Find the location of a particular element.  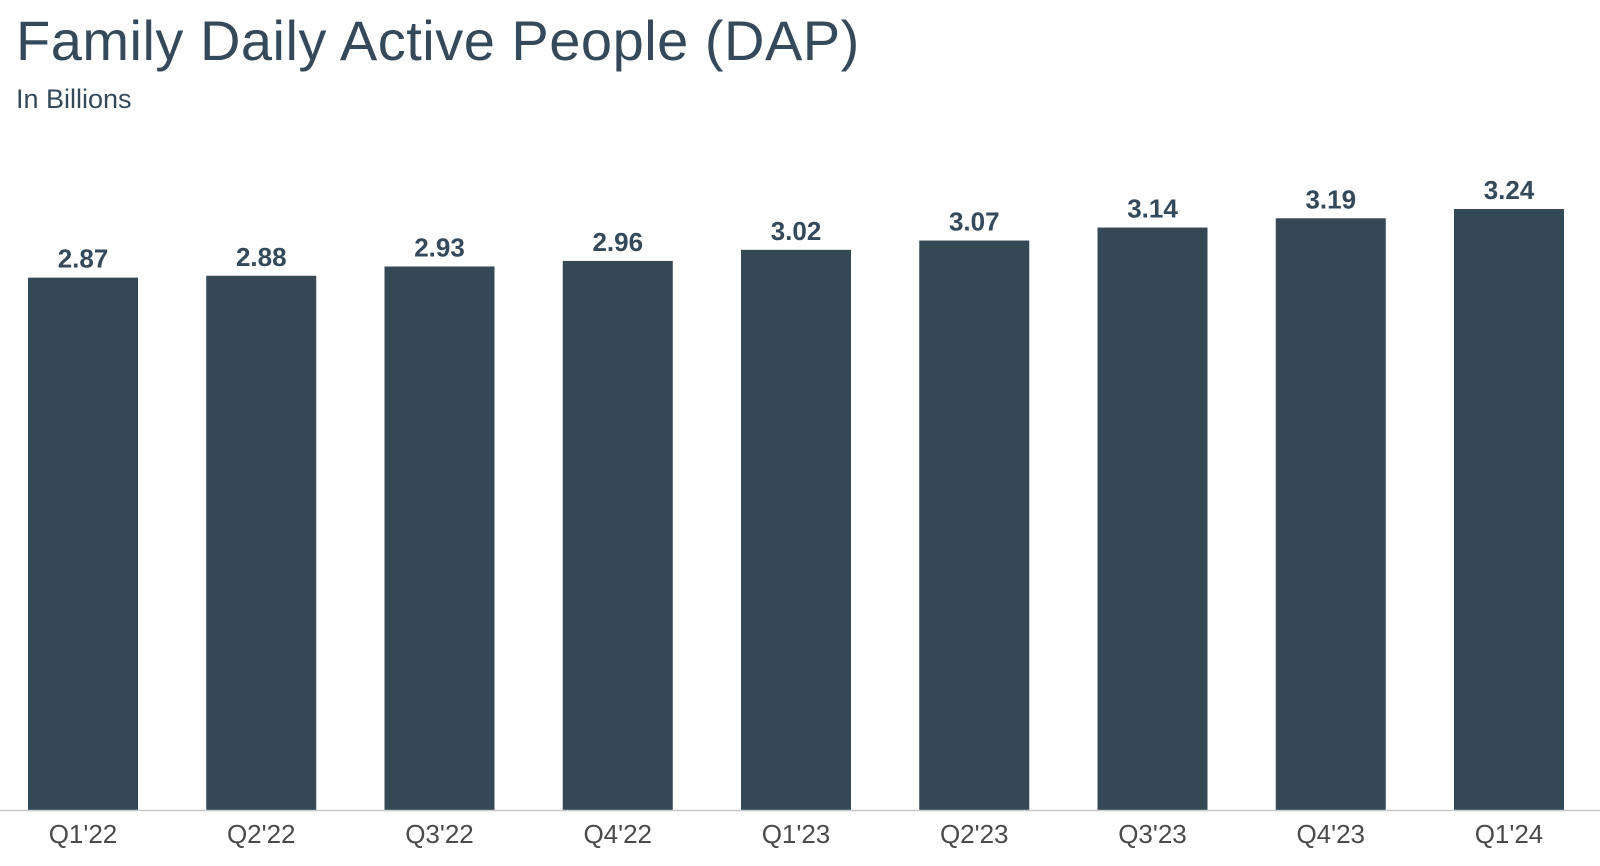

value-labels-group: 2.87 2.88 2.93 2.96 3.02 3.07 3.14 3.19 3.24 is located at coordinates (796, 224).